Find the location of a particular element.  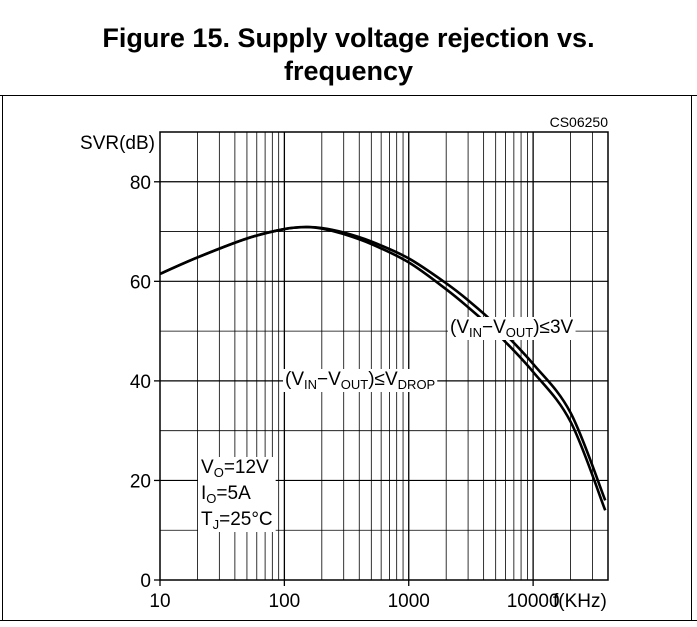

x-tick-label: 100 is located at coordinates (285, 601).